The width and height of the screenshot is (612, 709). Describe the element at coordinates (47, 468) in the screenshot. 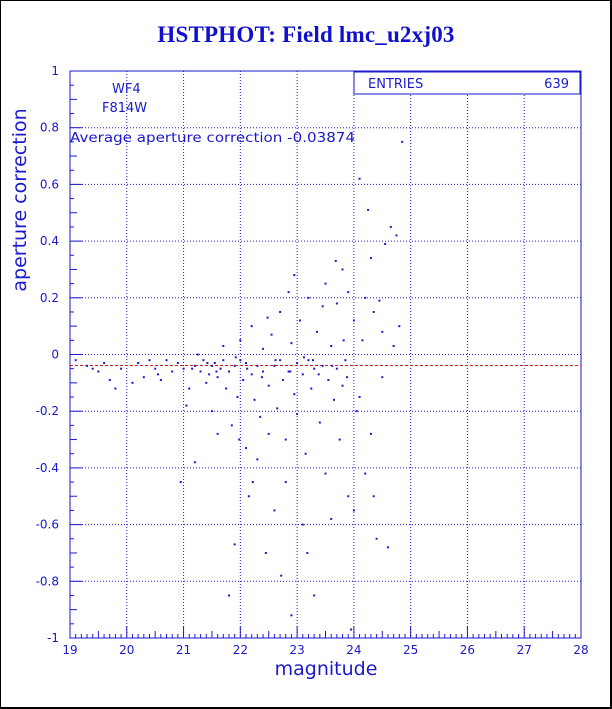

I see `y-tick-label: -0.4` at that location.